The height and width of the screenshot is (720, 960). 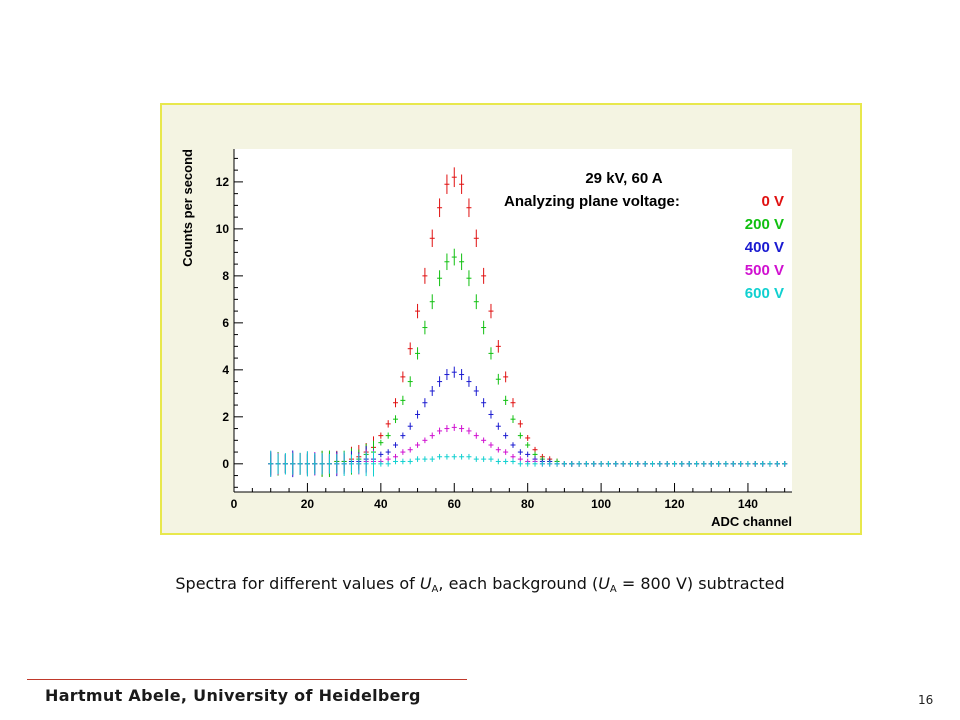 What do you see at coordinates (225, 323) in the screenshot?
I see `y-tick-label: 6` at bounding box center [225, 323].